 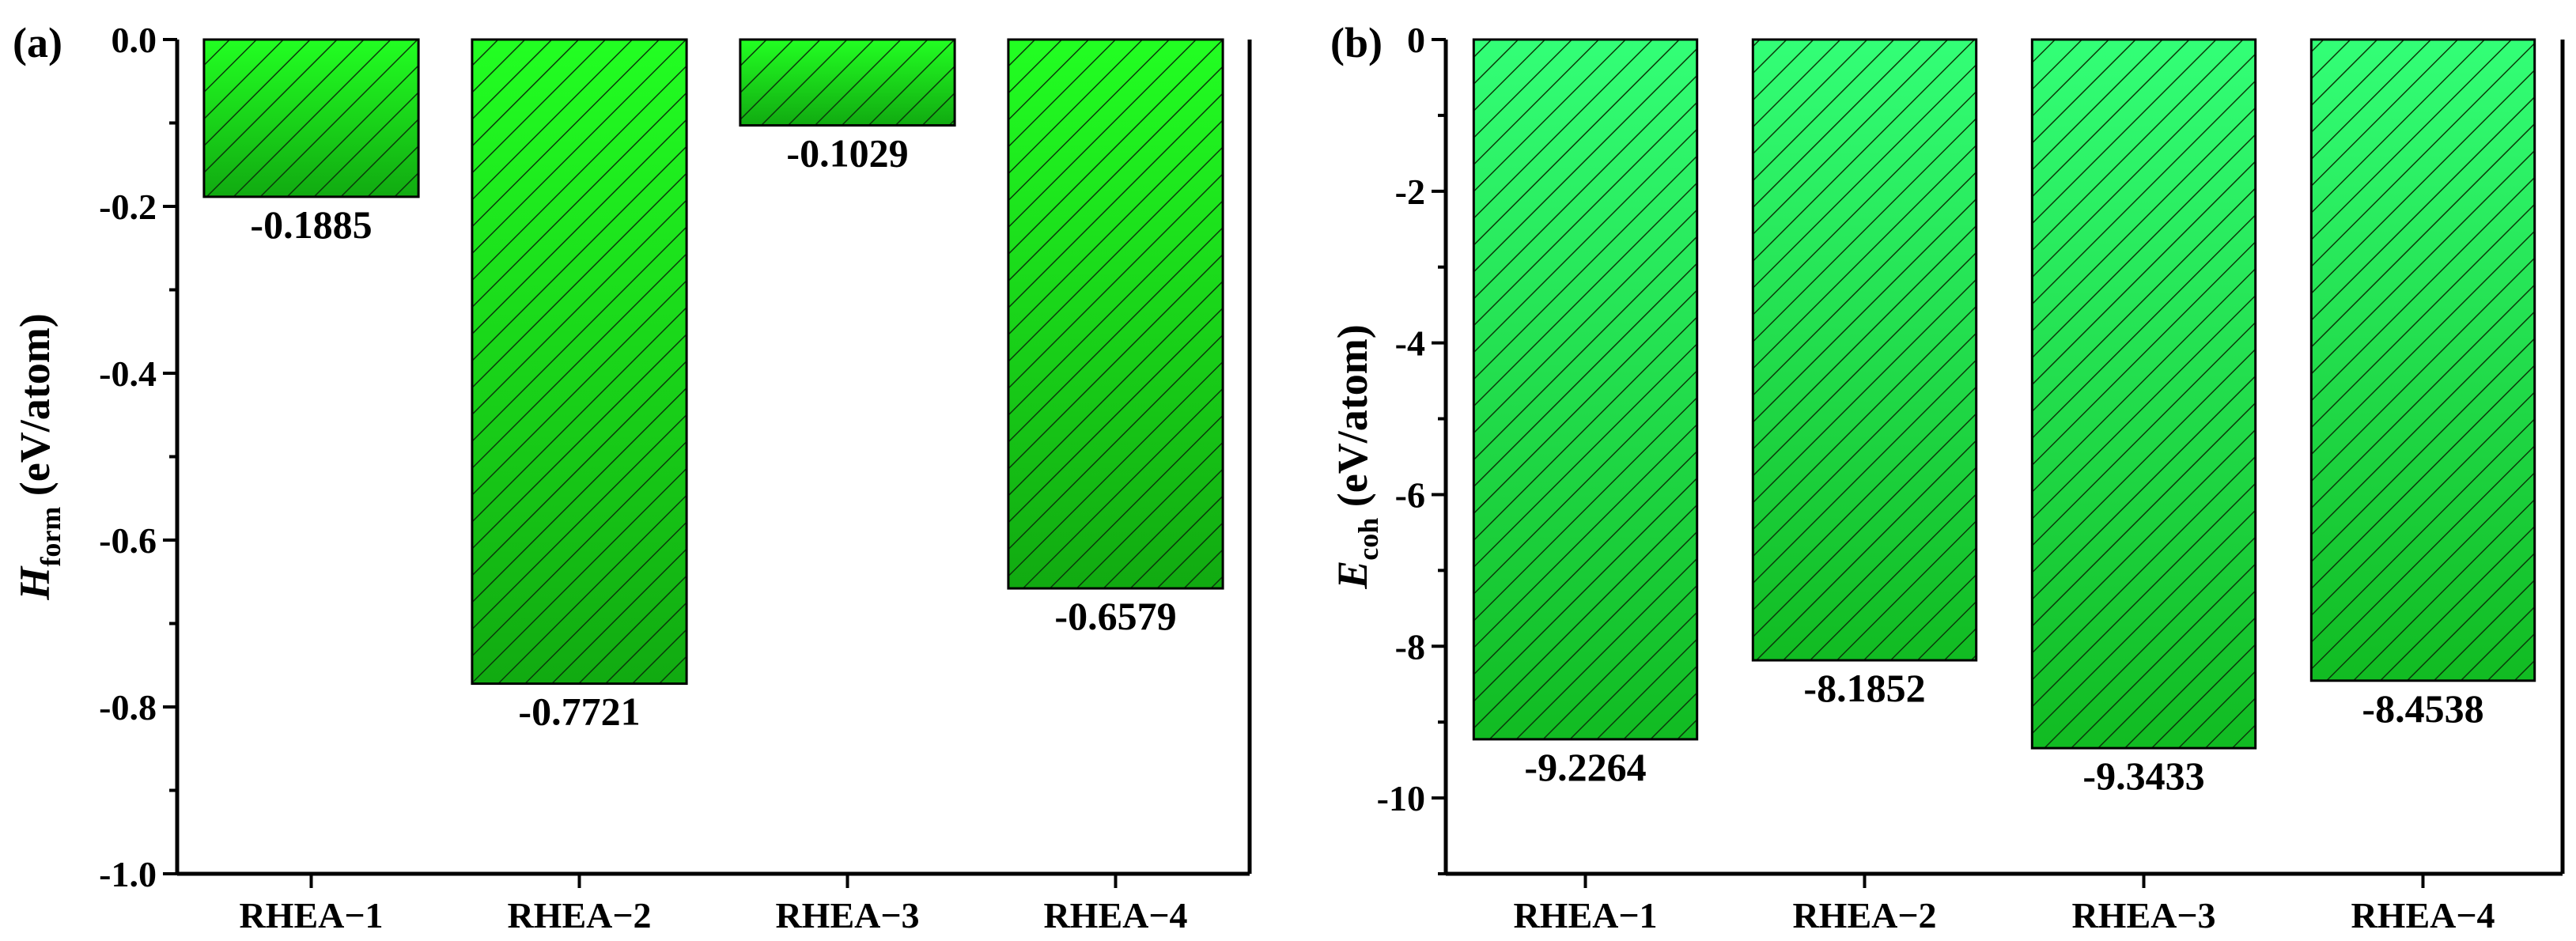 I want to click on y-axis-title: Ecoh (eV/atom), so click(x=1356, y=456).